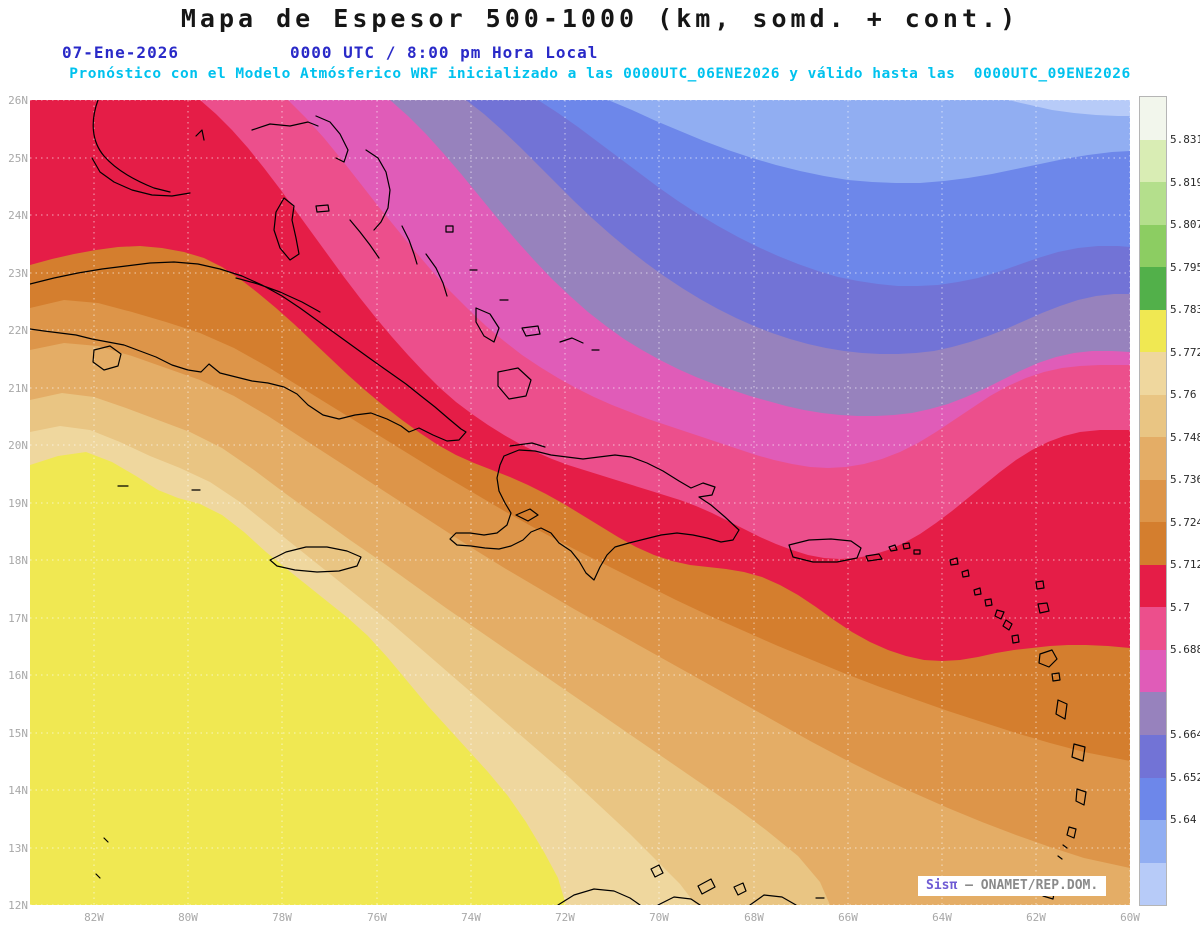 This screenshot has width=1200, height=927. Describe the element at coordinates (1130, 917) in the screenshot. I see `lon-label-60w: 60W` at that location.